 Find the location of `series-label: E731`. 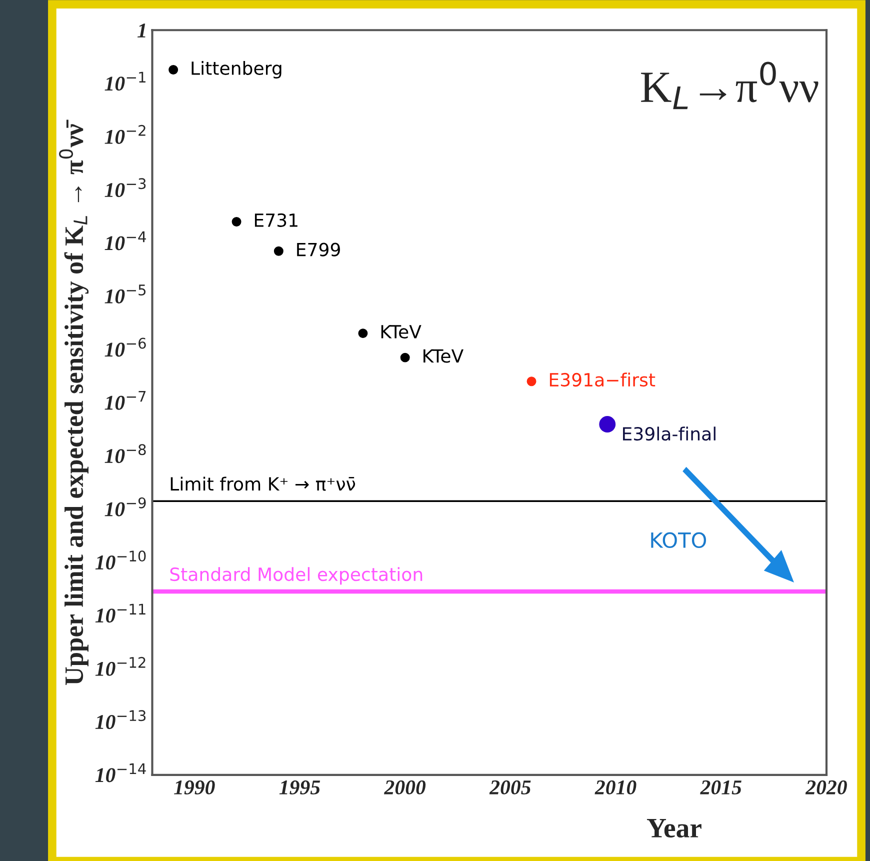

series-label: E731 is located at coordinates (276, 220).